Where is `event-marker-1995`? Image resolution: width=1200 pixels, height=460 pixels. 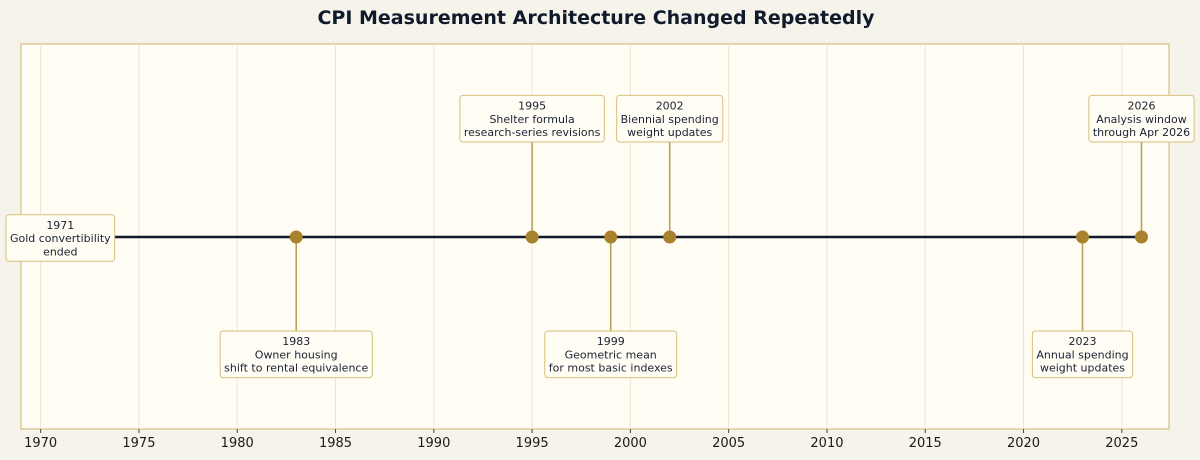
event-marker-1995 is located at coordinates (532, 237).